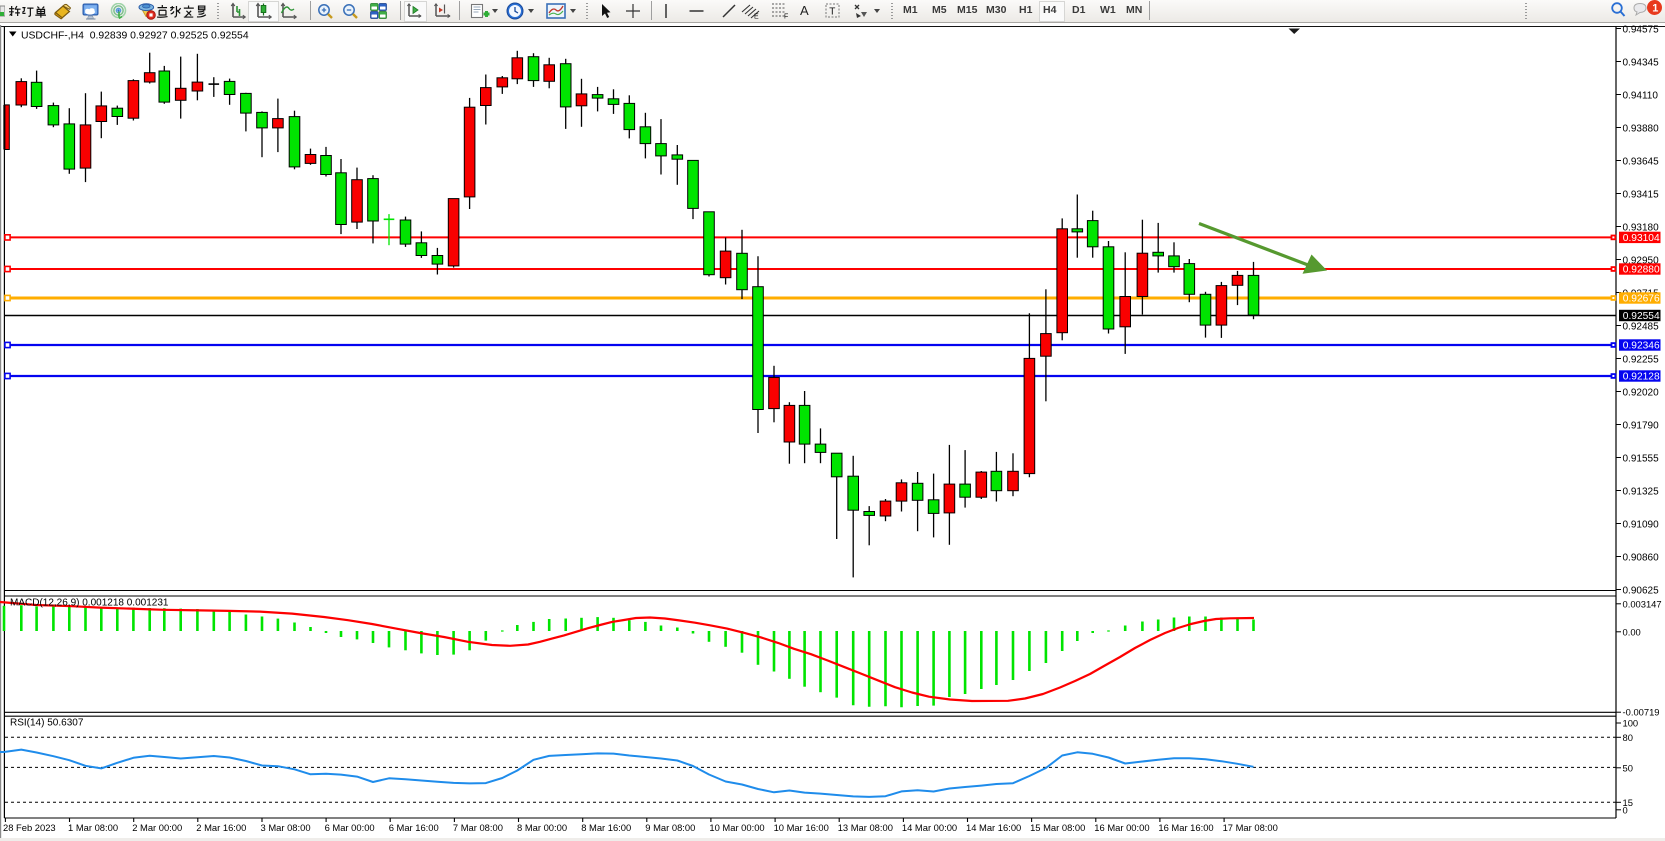  I want to click on svg-text: 0.92676, so click(1641, 299).